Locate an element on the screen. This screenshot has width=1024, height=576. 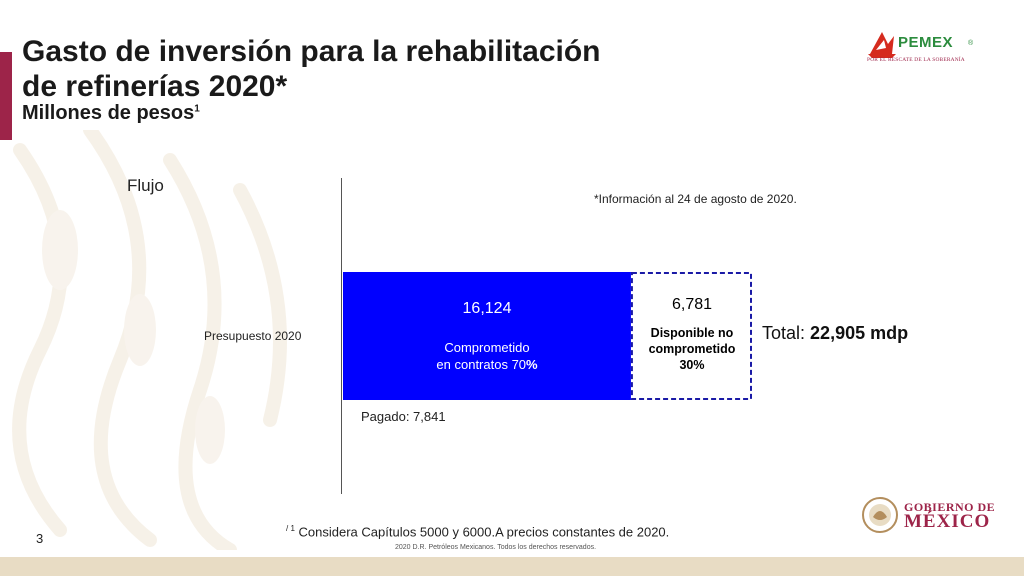
subtitle-text: Millones de pesos is located at coordinates (108, 113).